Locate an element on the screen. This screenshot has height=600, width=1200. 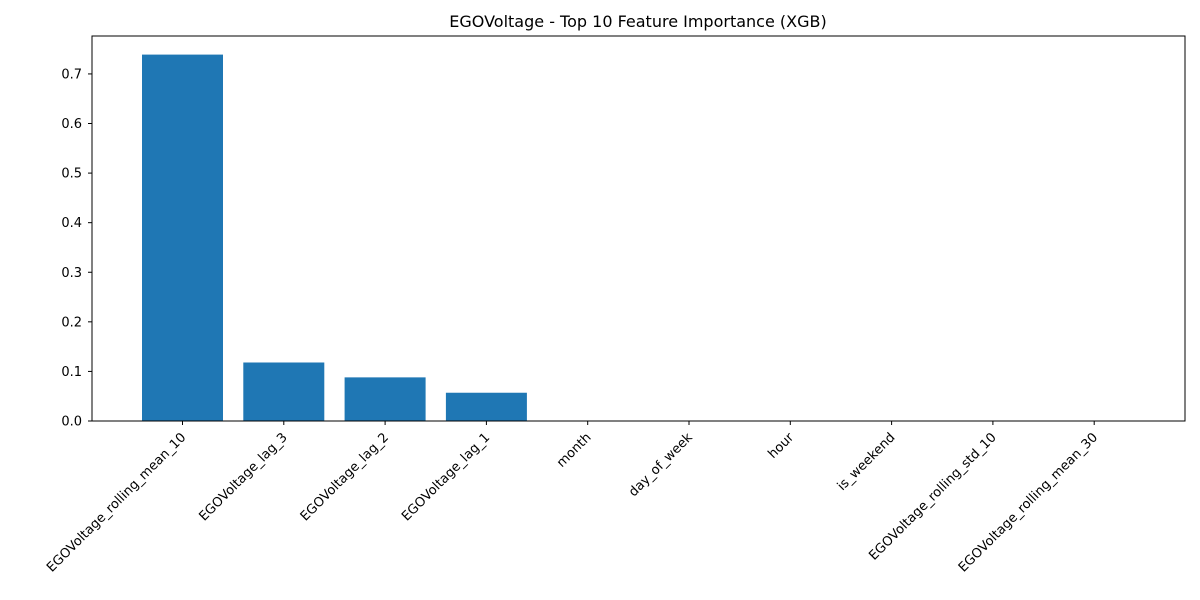
x-tick-label: EGOVoltage_rolling_mean_10 is located at coordinates (116, 502).